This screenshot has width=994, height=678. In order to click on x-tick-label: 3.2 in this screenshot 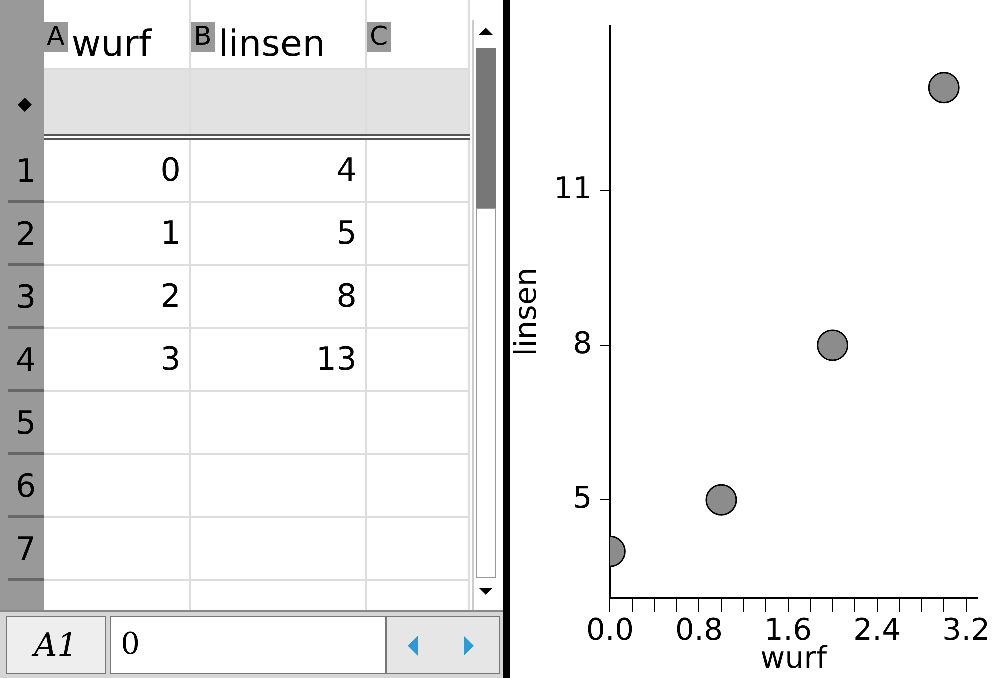, I will do `click(966, 630)`.